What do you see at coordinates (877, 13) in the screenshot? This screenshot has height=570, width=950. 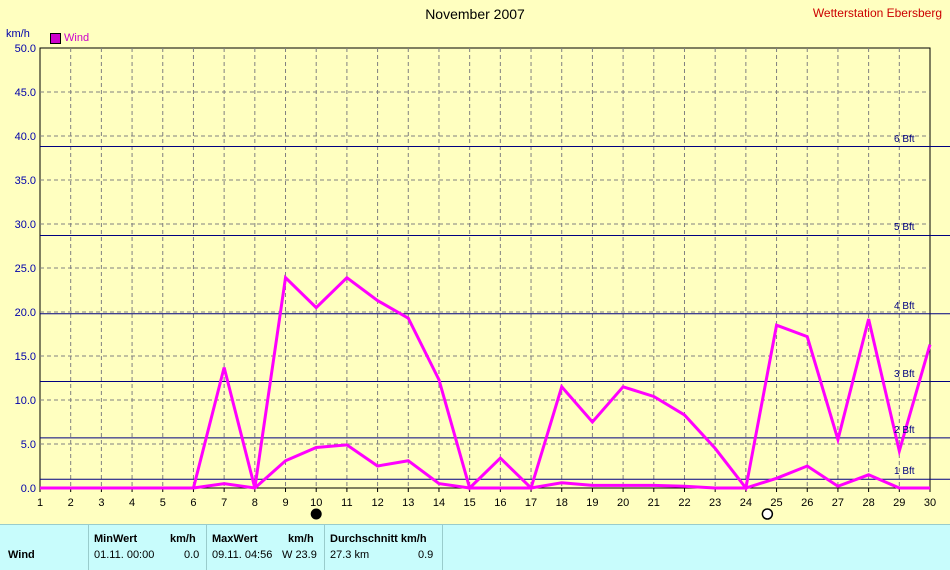 I see `station-name: Wetterstation Ebersberg` at bounding box center [877, 13].